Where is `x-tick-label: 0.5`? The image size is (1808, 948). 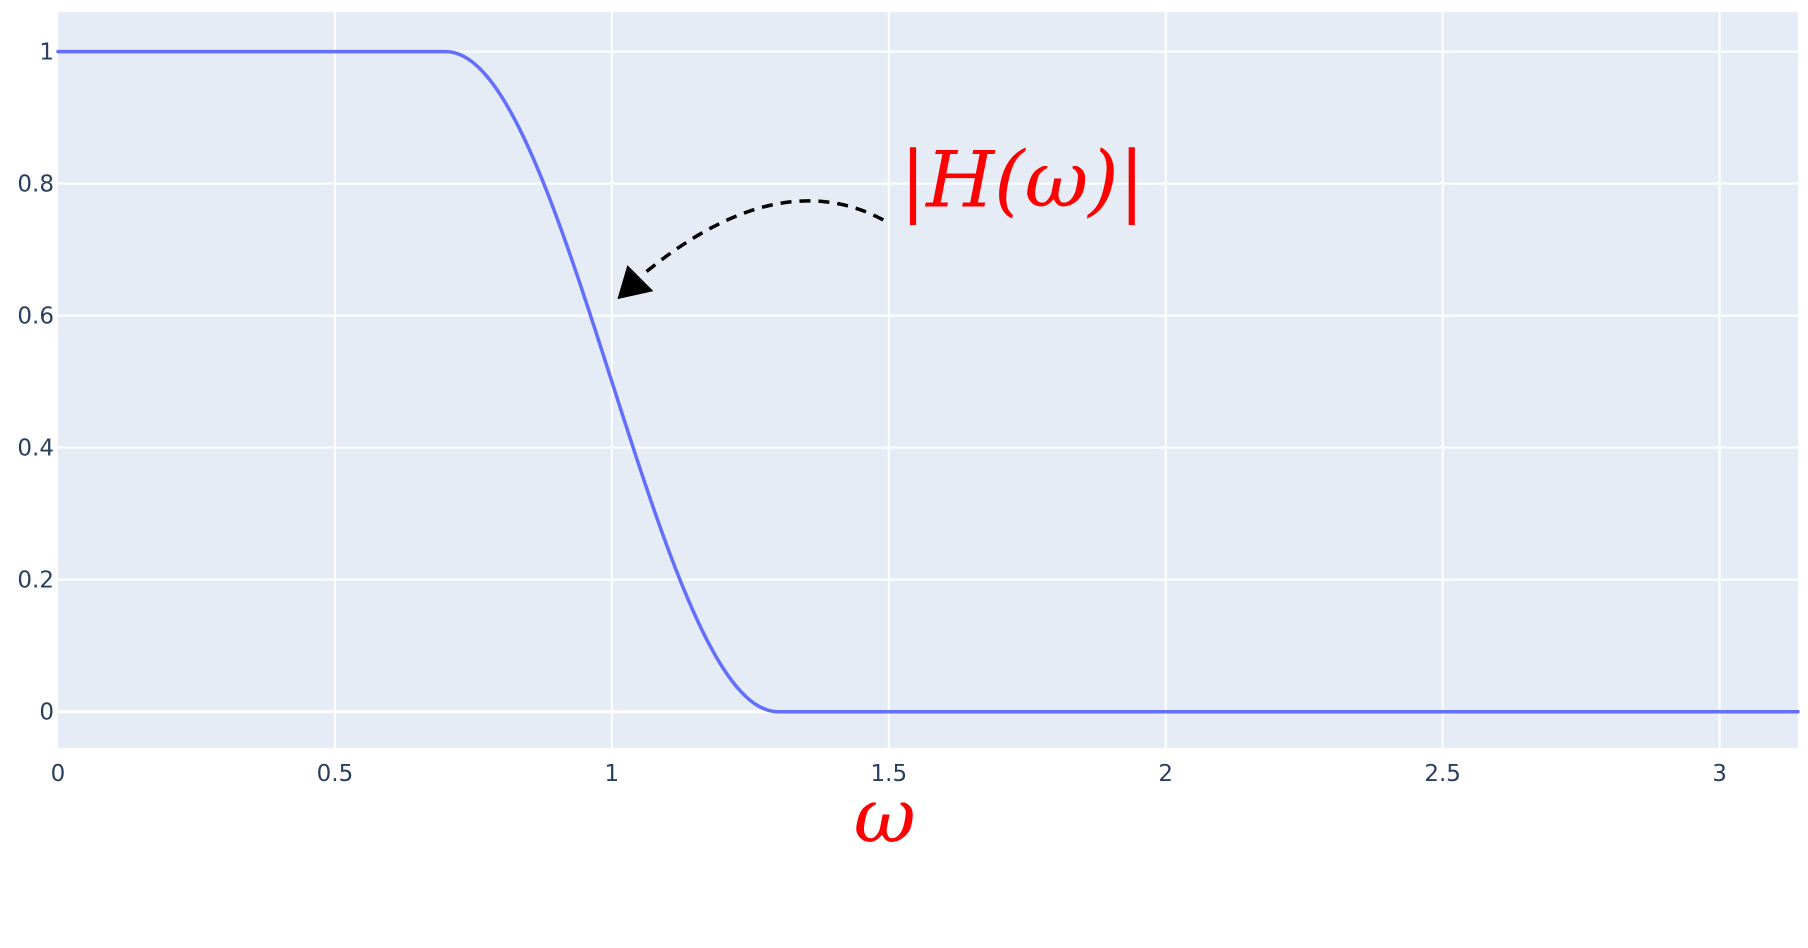 x-tick-label: 0.5 is located at coordinates (335, 774).